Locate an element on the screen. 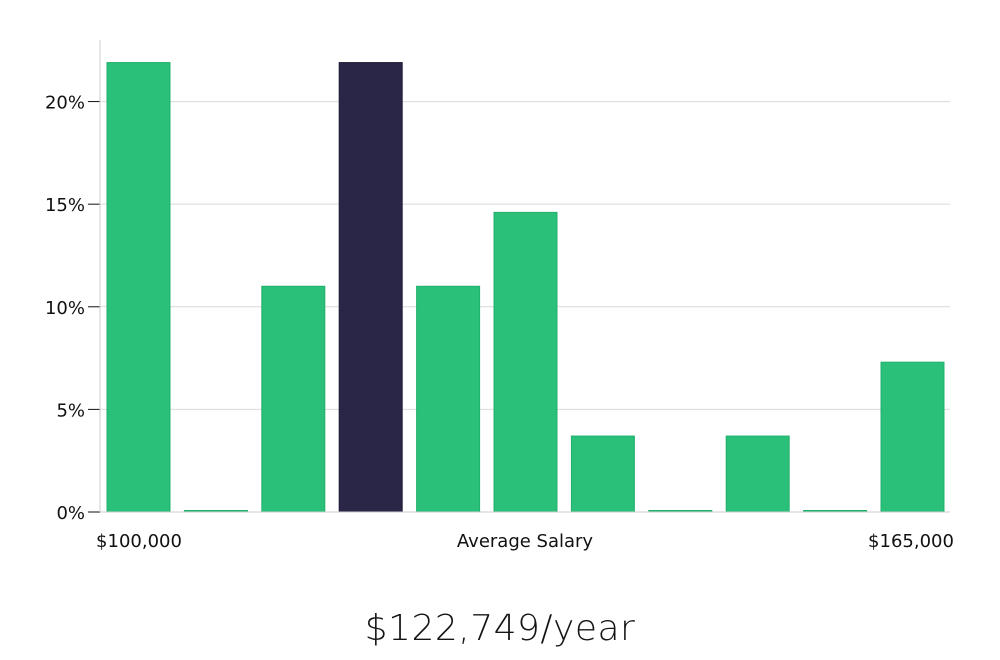 This screenshot has height=660, width=1000. bar-highlighted is located at coordinates (370, 287).